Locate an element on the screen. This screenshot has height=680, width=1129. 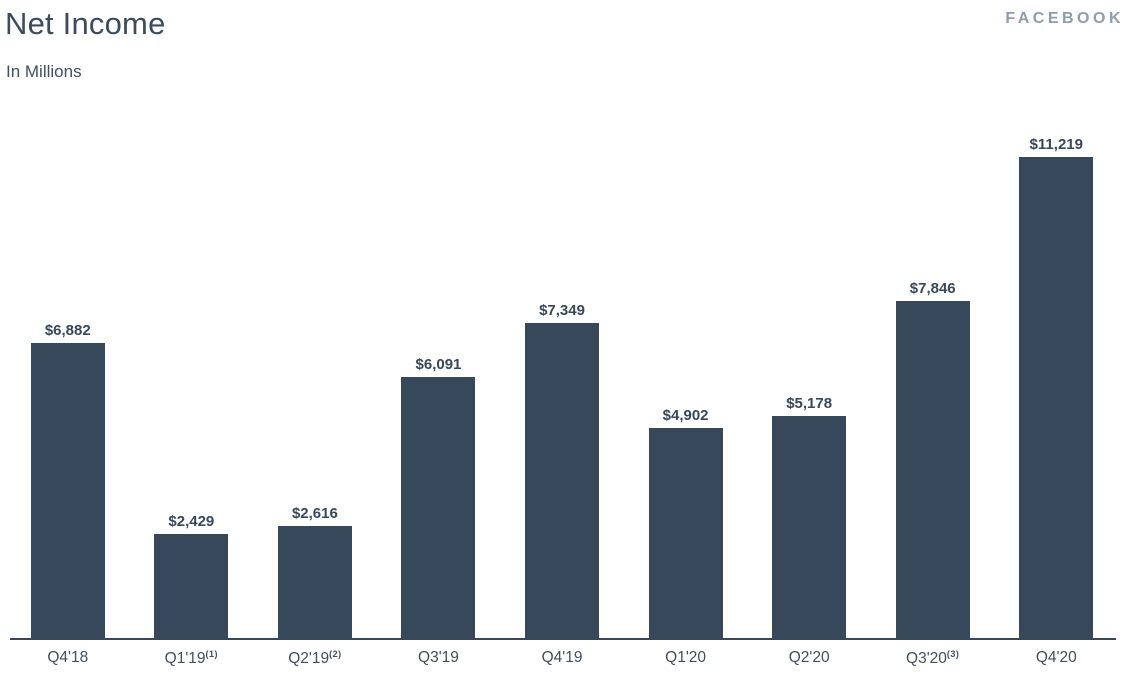
x-axis-tick-label: Q3'19 is located at coordinates (439, 658).